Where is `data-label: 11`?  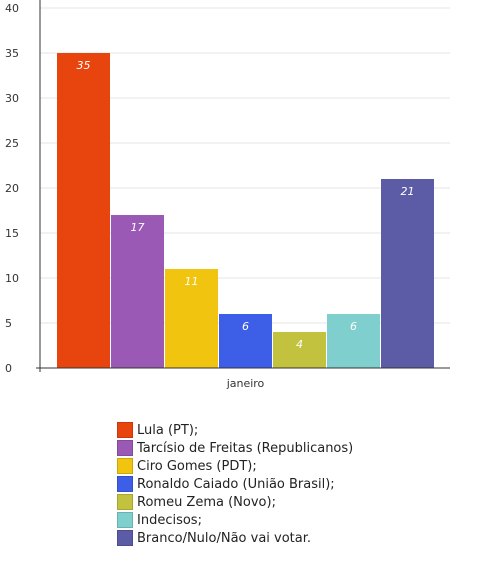 data-label: 11 is located at coordinates (192, 281).